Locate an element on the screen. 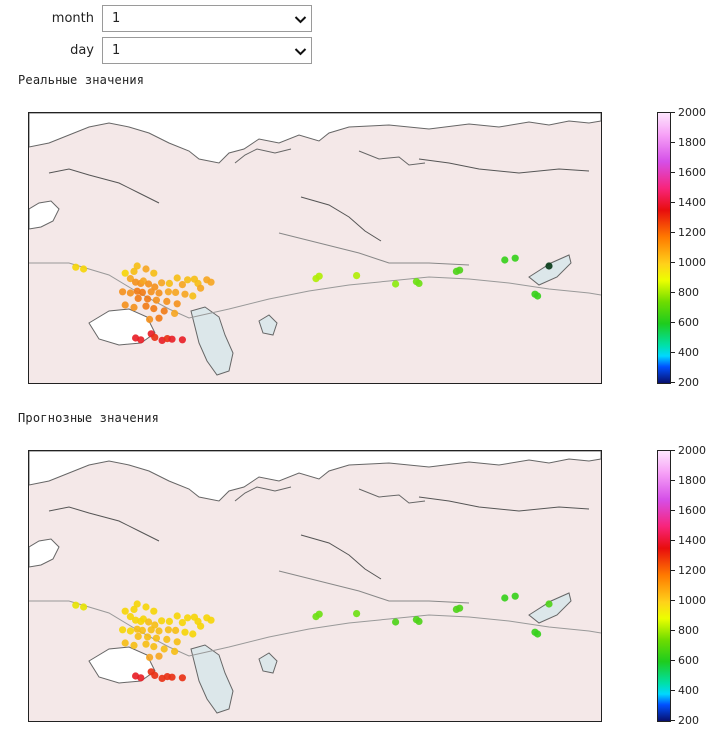 The image size is (719, 733). month-label: month is located at coordinates (72, 18).